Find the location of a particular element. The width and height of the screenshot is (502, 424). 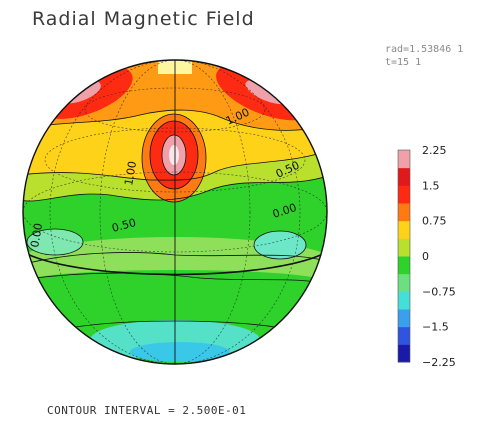

colorbar is located at coordinates (404, 256).